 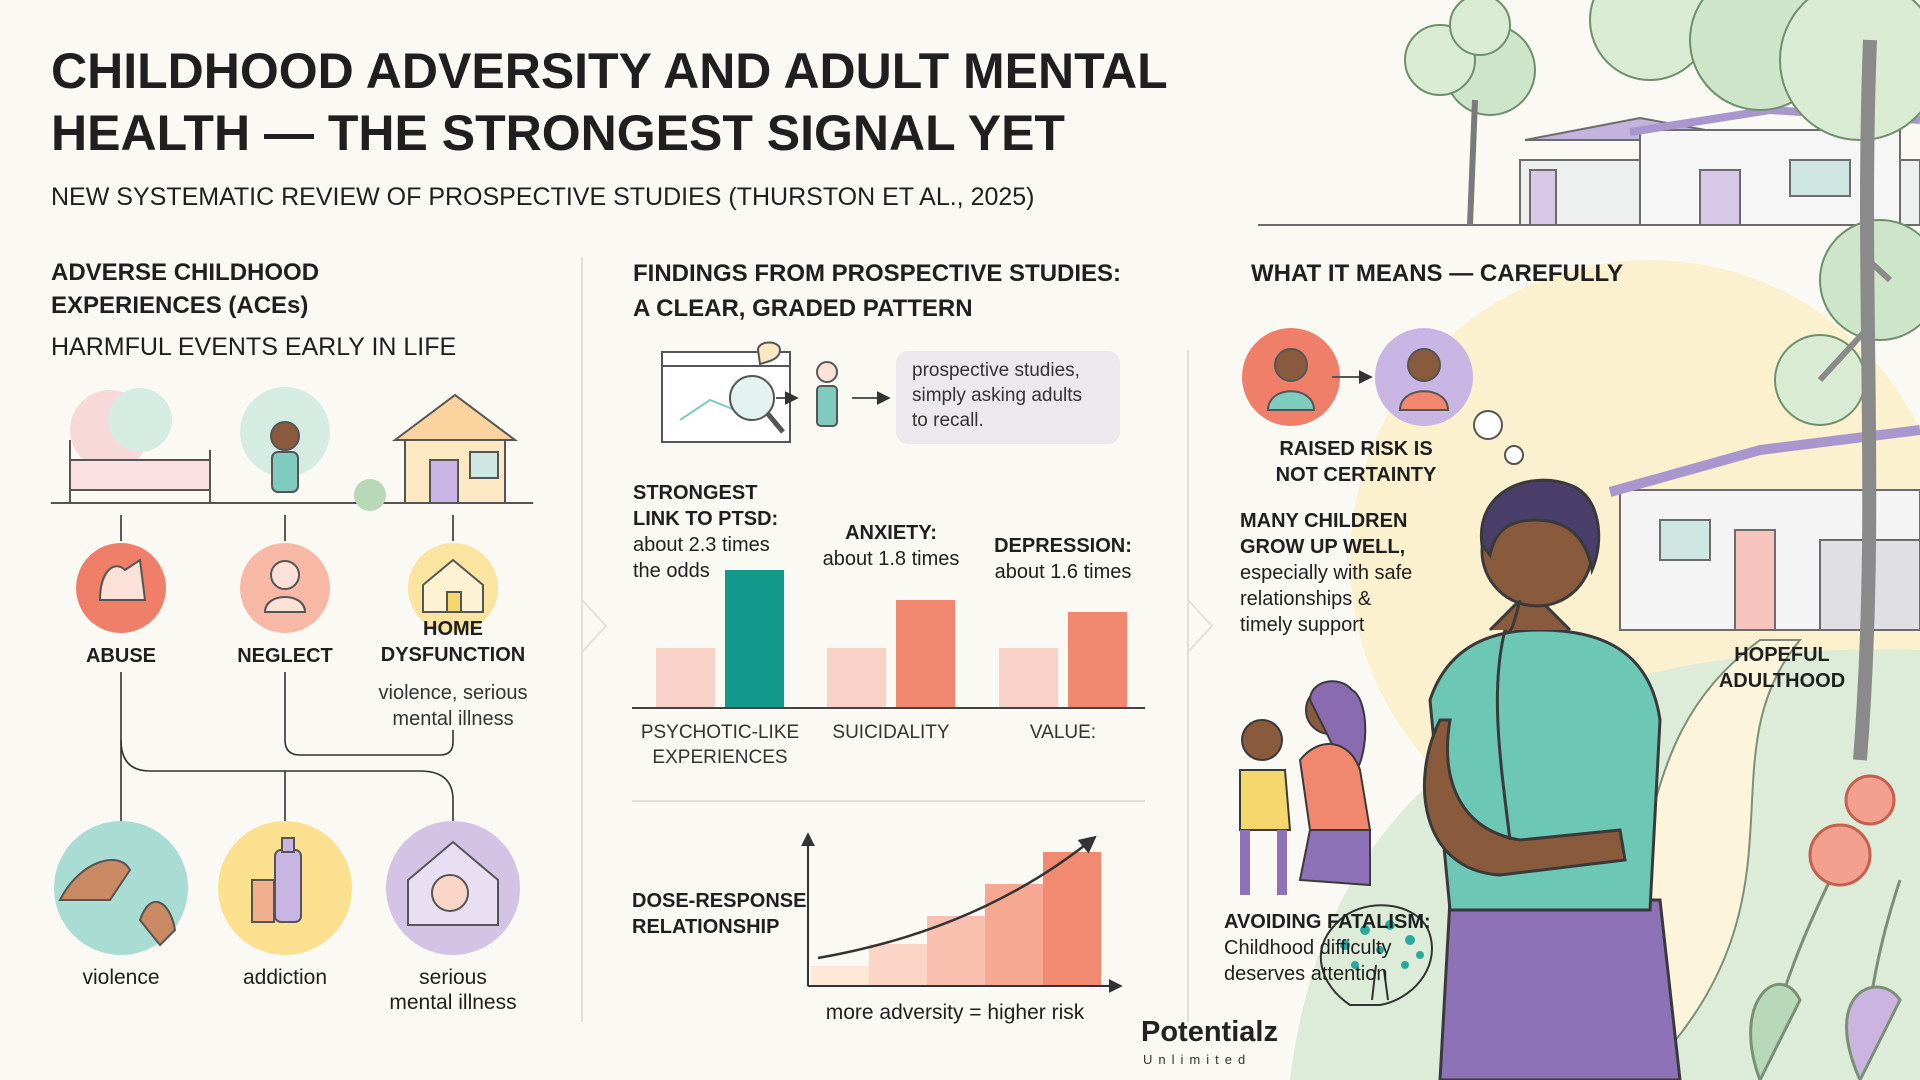 What do you see at coordinates (1308, 948) in the screenshot?
I see `note-text: Childhood difficulty` at bounding box center [1308, 948].